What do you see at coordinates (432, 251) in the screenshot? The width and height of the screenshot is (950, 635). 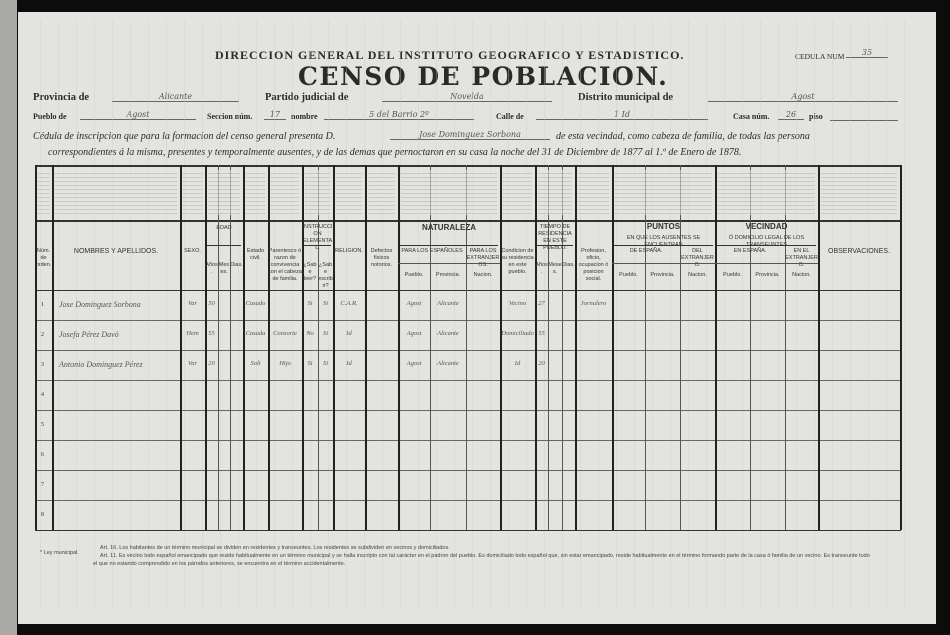 I see `header-espanoles: PARA LOS ESPAÑOLES` at bounding box center [432, 251].